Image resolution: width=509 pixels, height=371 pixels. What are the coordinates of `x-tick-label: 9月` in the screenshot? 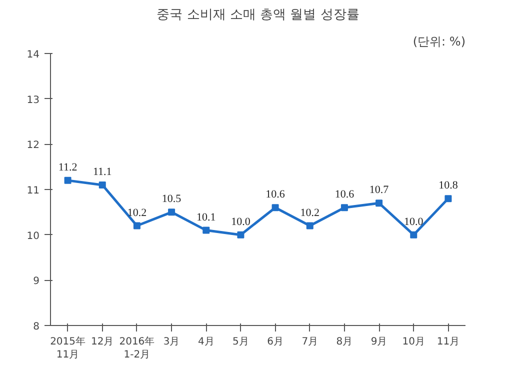 It's located at (379, 342).